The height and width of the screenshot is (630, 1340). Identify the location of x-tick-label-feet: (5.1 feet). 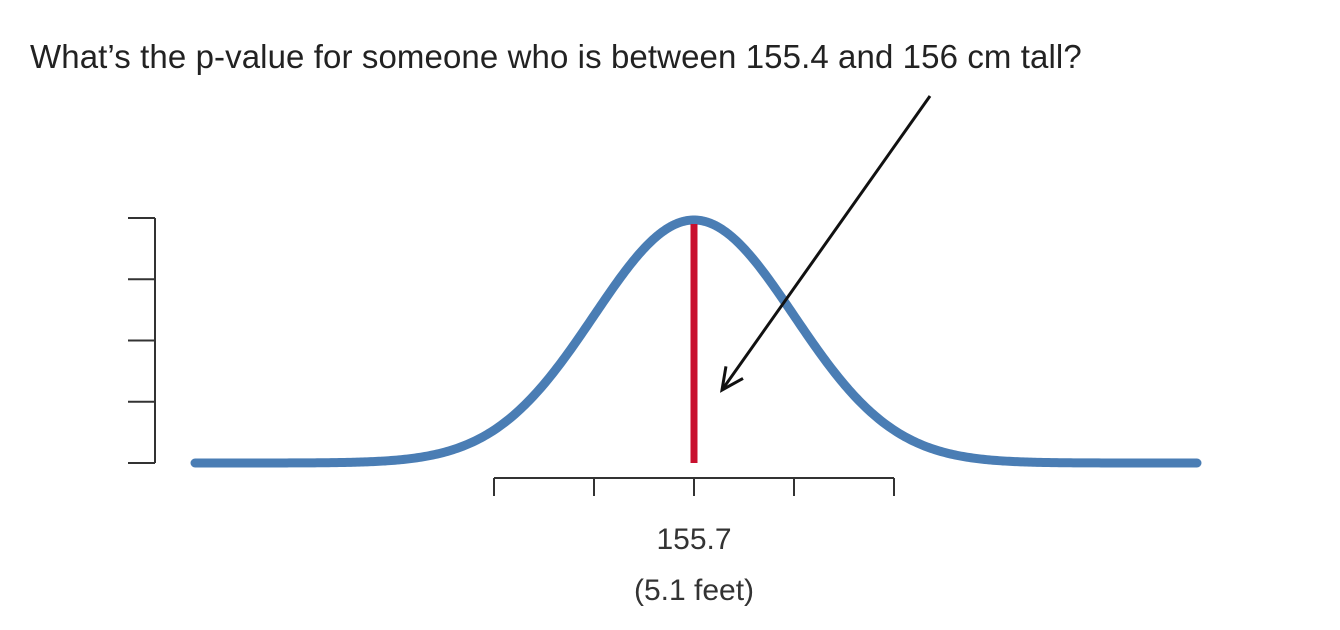
(694, 590).